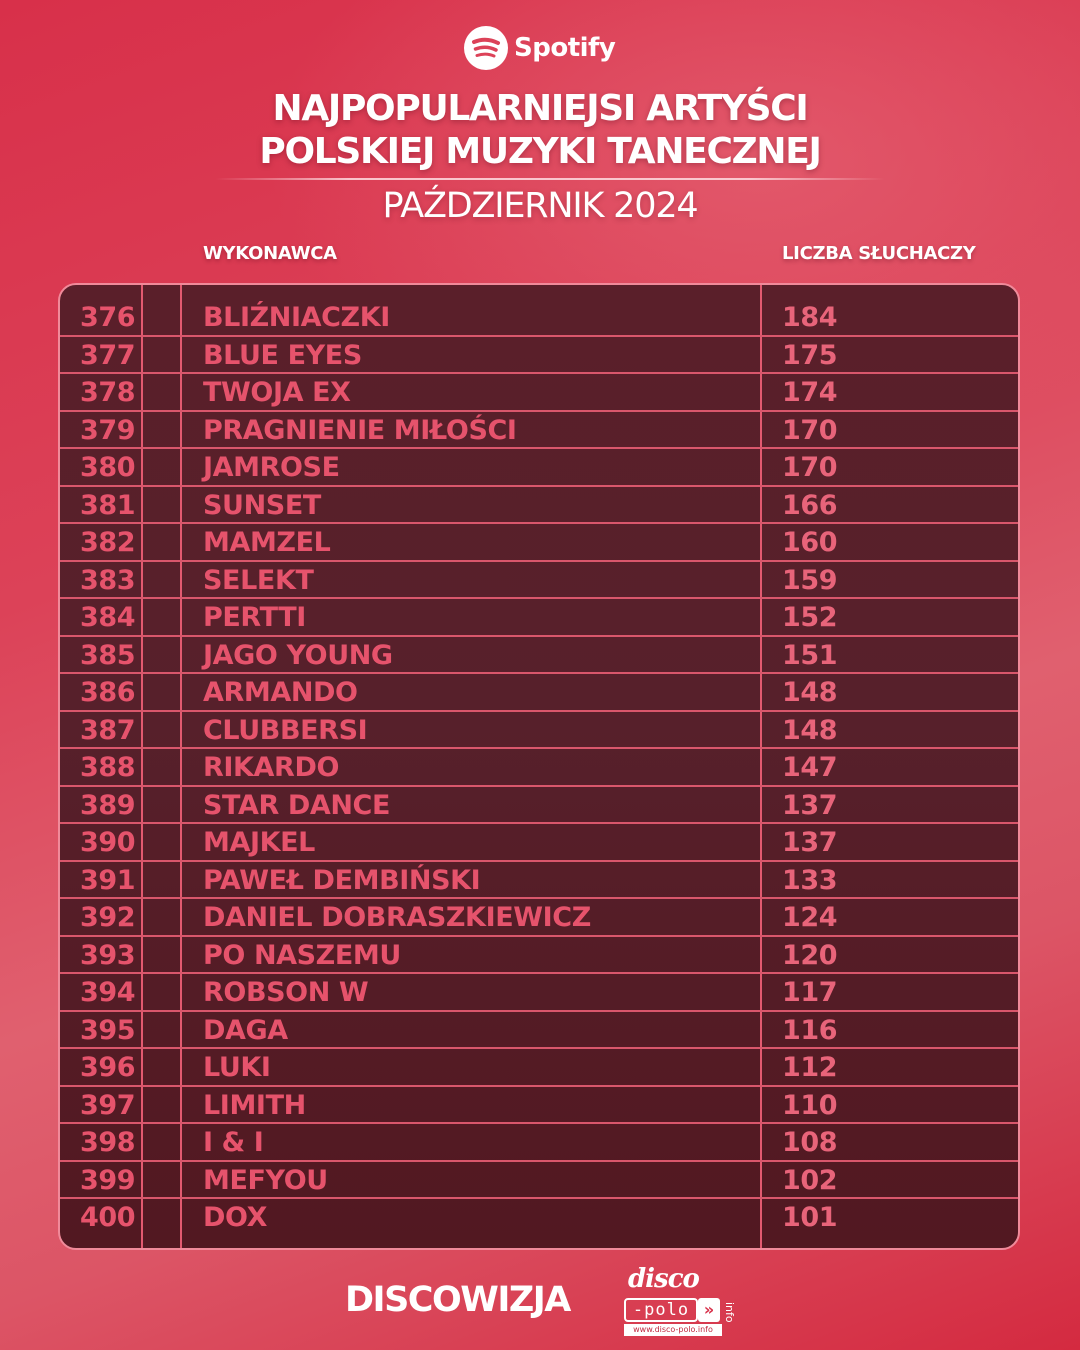 The image size is (1080, 1350). What do you see at coordinates (235, 1217) in the screenshot?
I see `artist-cell: DOX` at bounding box center [235, 1217].